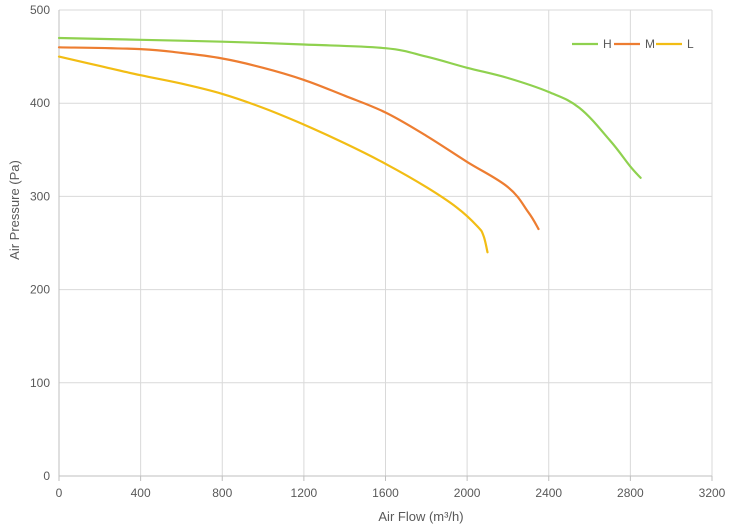 Image resolution: width=743 pixels, height=527 pixels. Describe the element at coordinates (548, 493) in the screenshot. I see `x-tick-label: 2400` at that location.